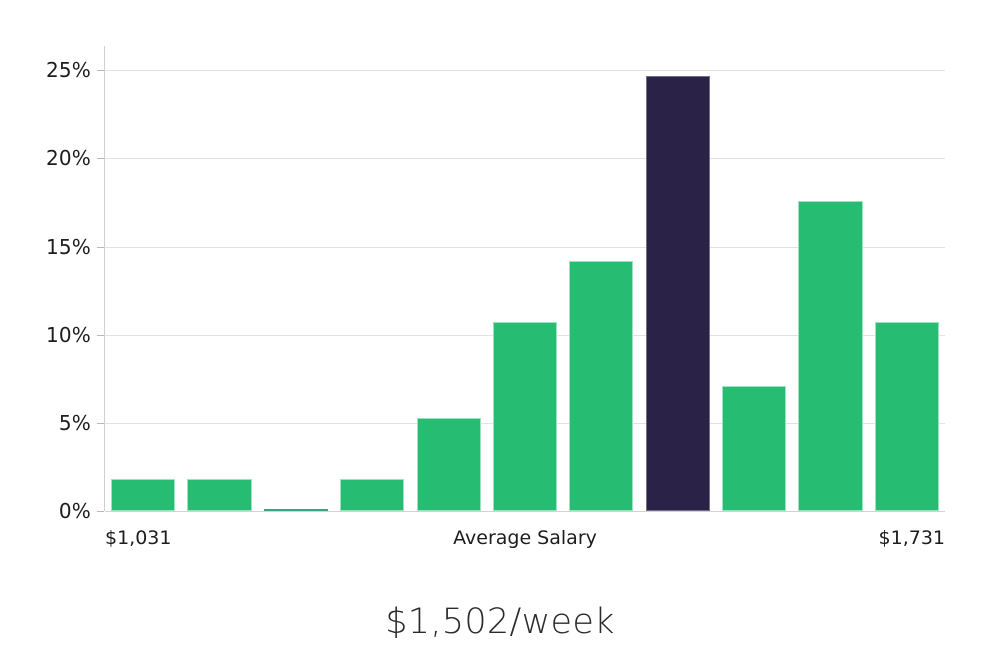 This screenshot has width=1000, height=660. Describe the element at coordinates (74, 511) in the screenshot. I see `y-axis-tick-label: 0%` at that location.